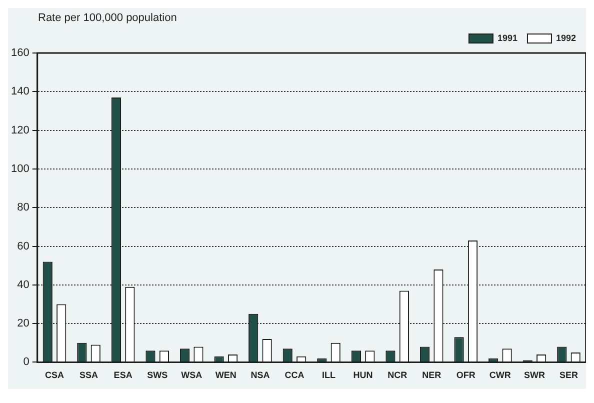 This screenshot has height=403, width=594. Describe the element at coordinates (500, 375) in the screenshot. I see `x-tick-label: CWR` at that location.